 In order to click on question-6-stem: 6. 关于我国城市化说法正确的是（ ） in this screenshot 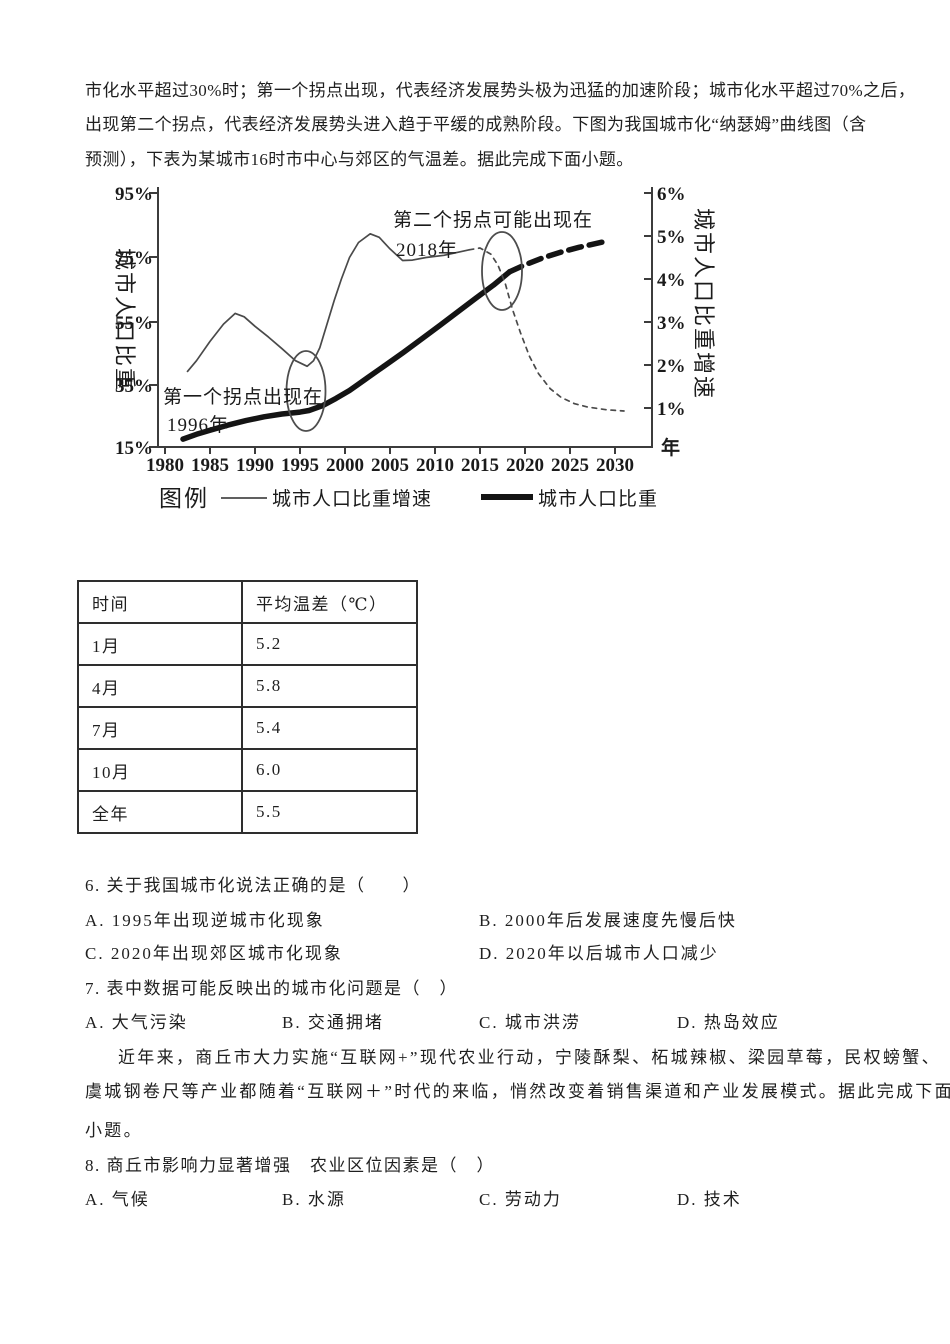, I will do `click(253, 885)`.